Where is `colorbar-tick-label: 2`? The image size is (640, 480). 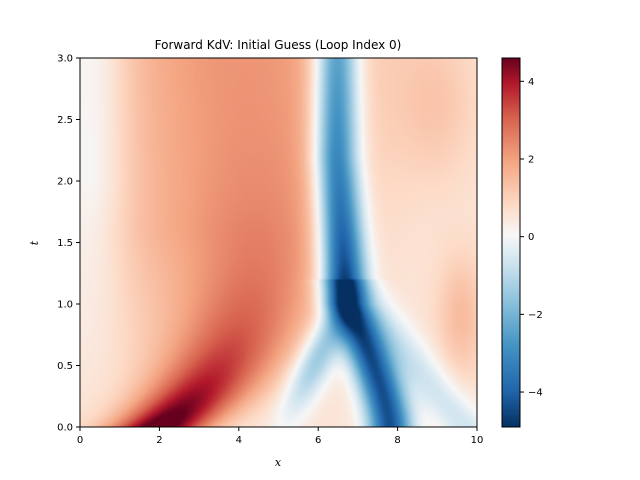
colorbar-tick-label: 2 is located at coordinates (531, 159).